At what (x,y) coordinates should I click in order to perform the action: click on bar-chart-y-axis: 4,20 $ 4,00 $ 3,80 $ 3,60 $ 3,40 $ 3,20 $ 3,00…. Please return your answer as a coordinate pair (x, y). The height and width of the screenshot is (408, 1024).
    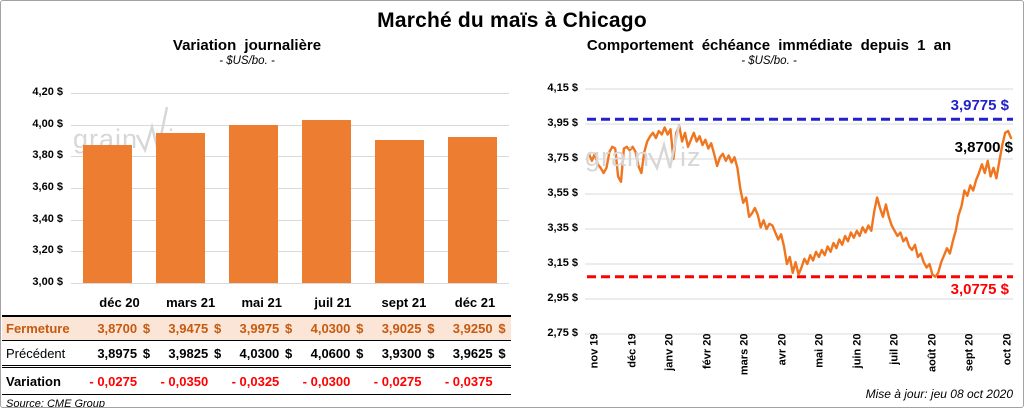
    Looking at the image, I should click on (32, 187).